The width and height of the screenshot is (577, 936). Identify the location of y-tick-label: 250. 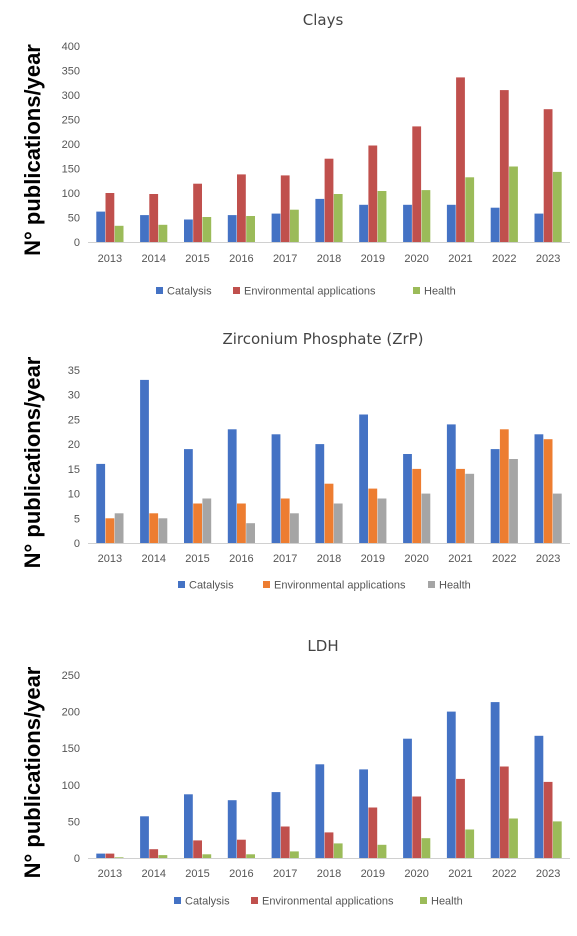
(71, 676).